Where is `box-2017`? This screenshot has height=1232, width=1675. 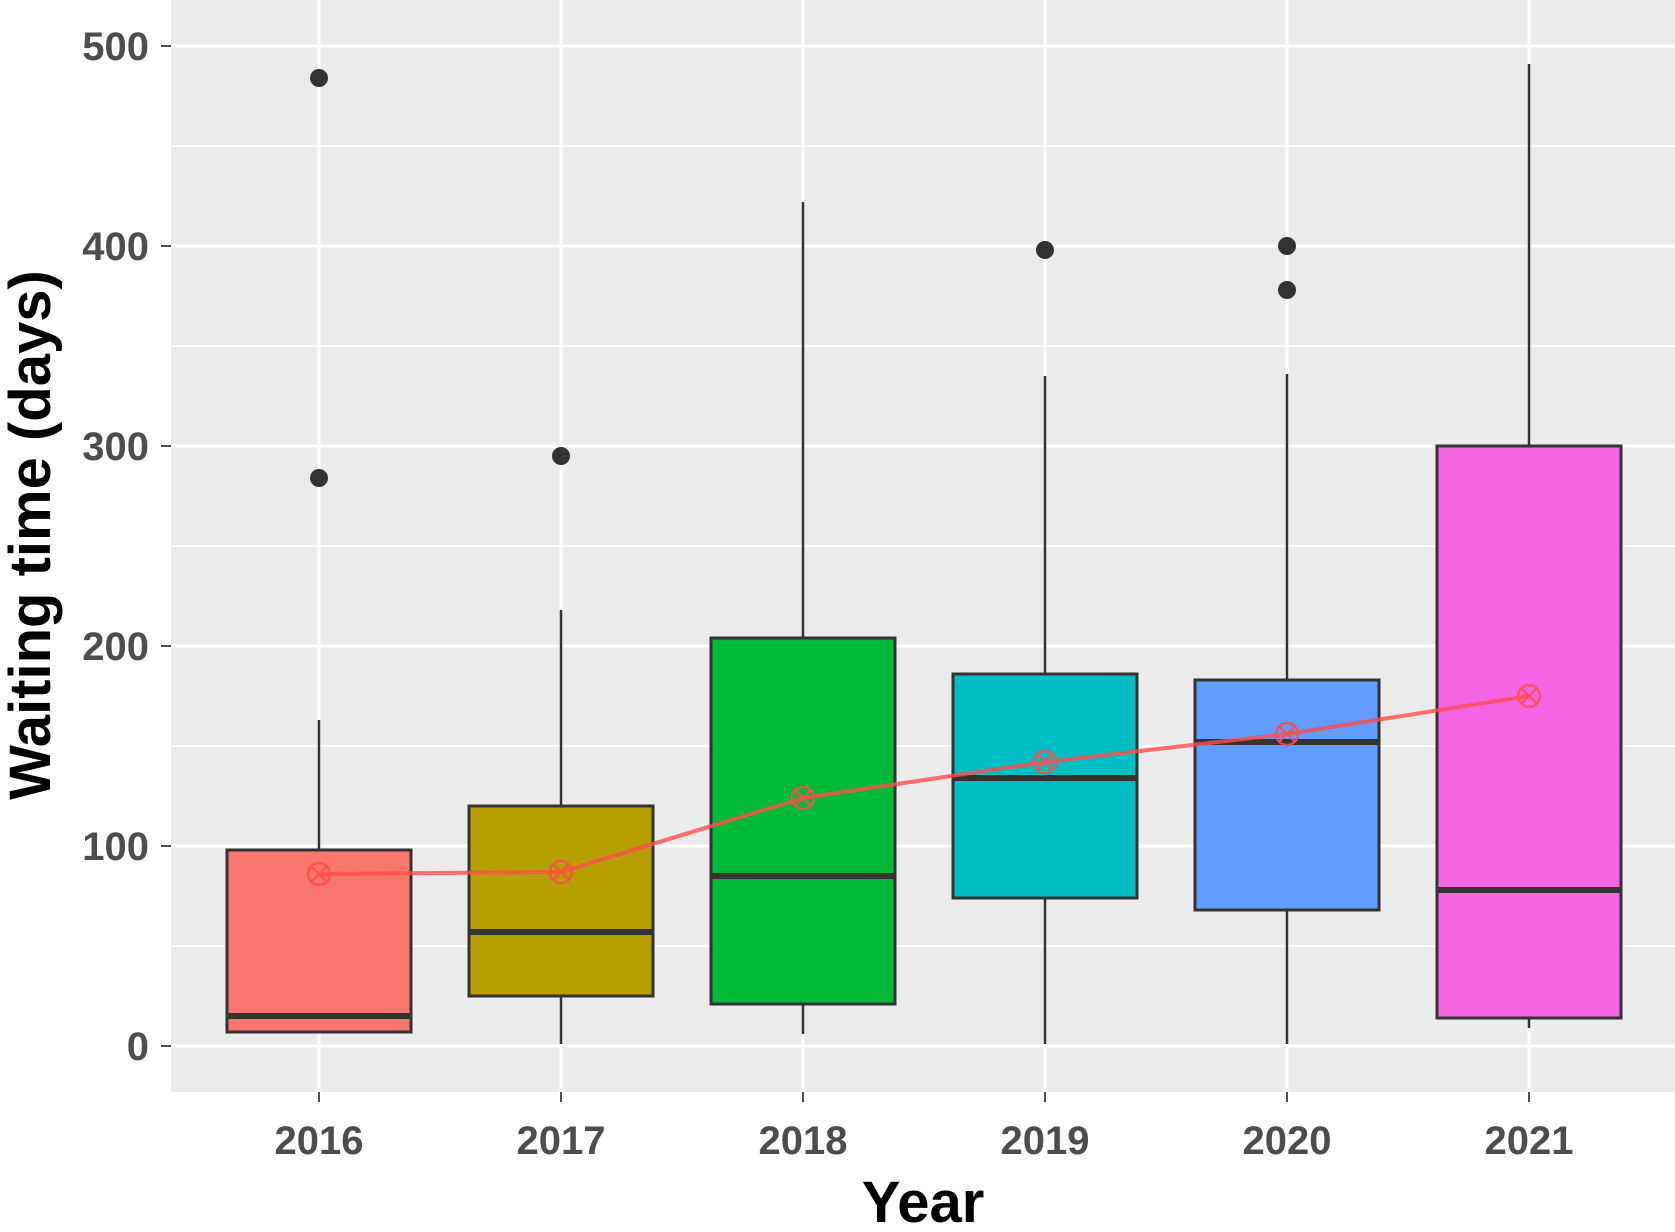 box-2017 is located at coordinates (561, 745).